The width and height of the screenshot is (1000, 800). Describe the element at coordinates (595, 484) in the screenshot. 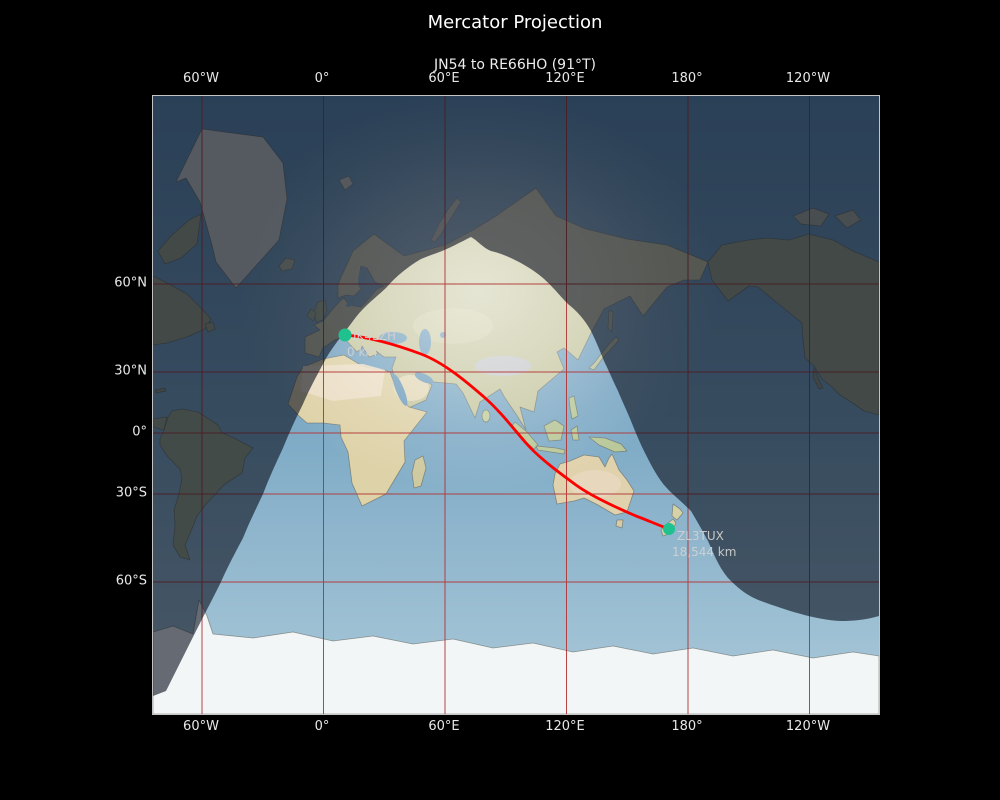

I see `australia-outback` at that location.